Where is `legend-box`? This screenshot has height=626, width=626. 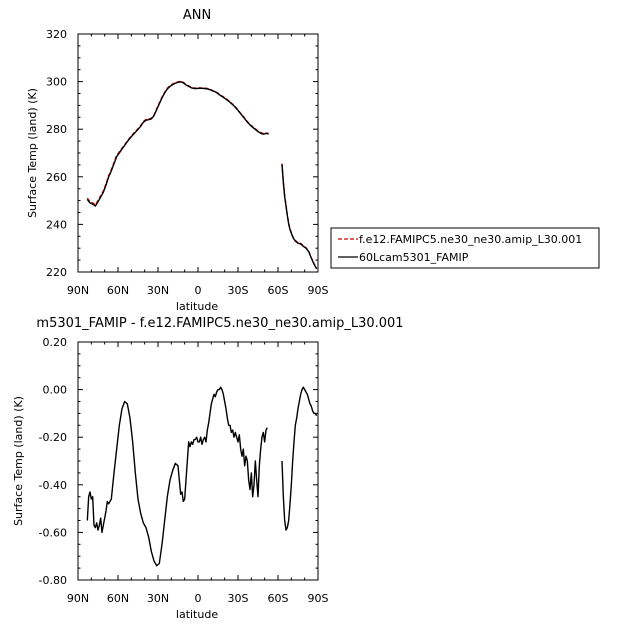
legend-box is located at coordinates (465, 248).